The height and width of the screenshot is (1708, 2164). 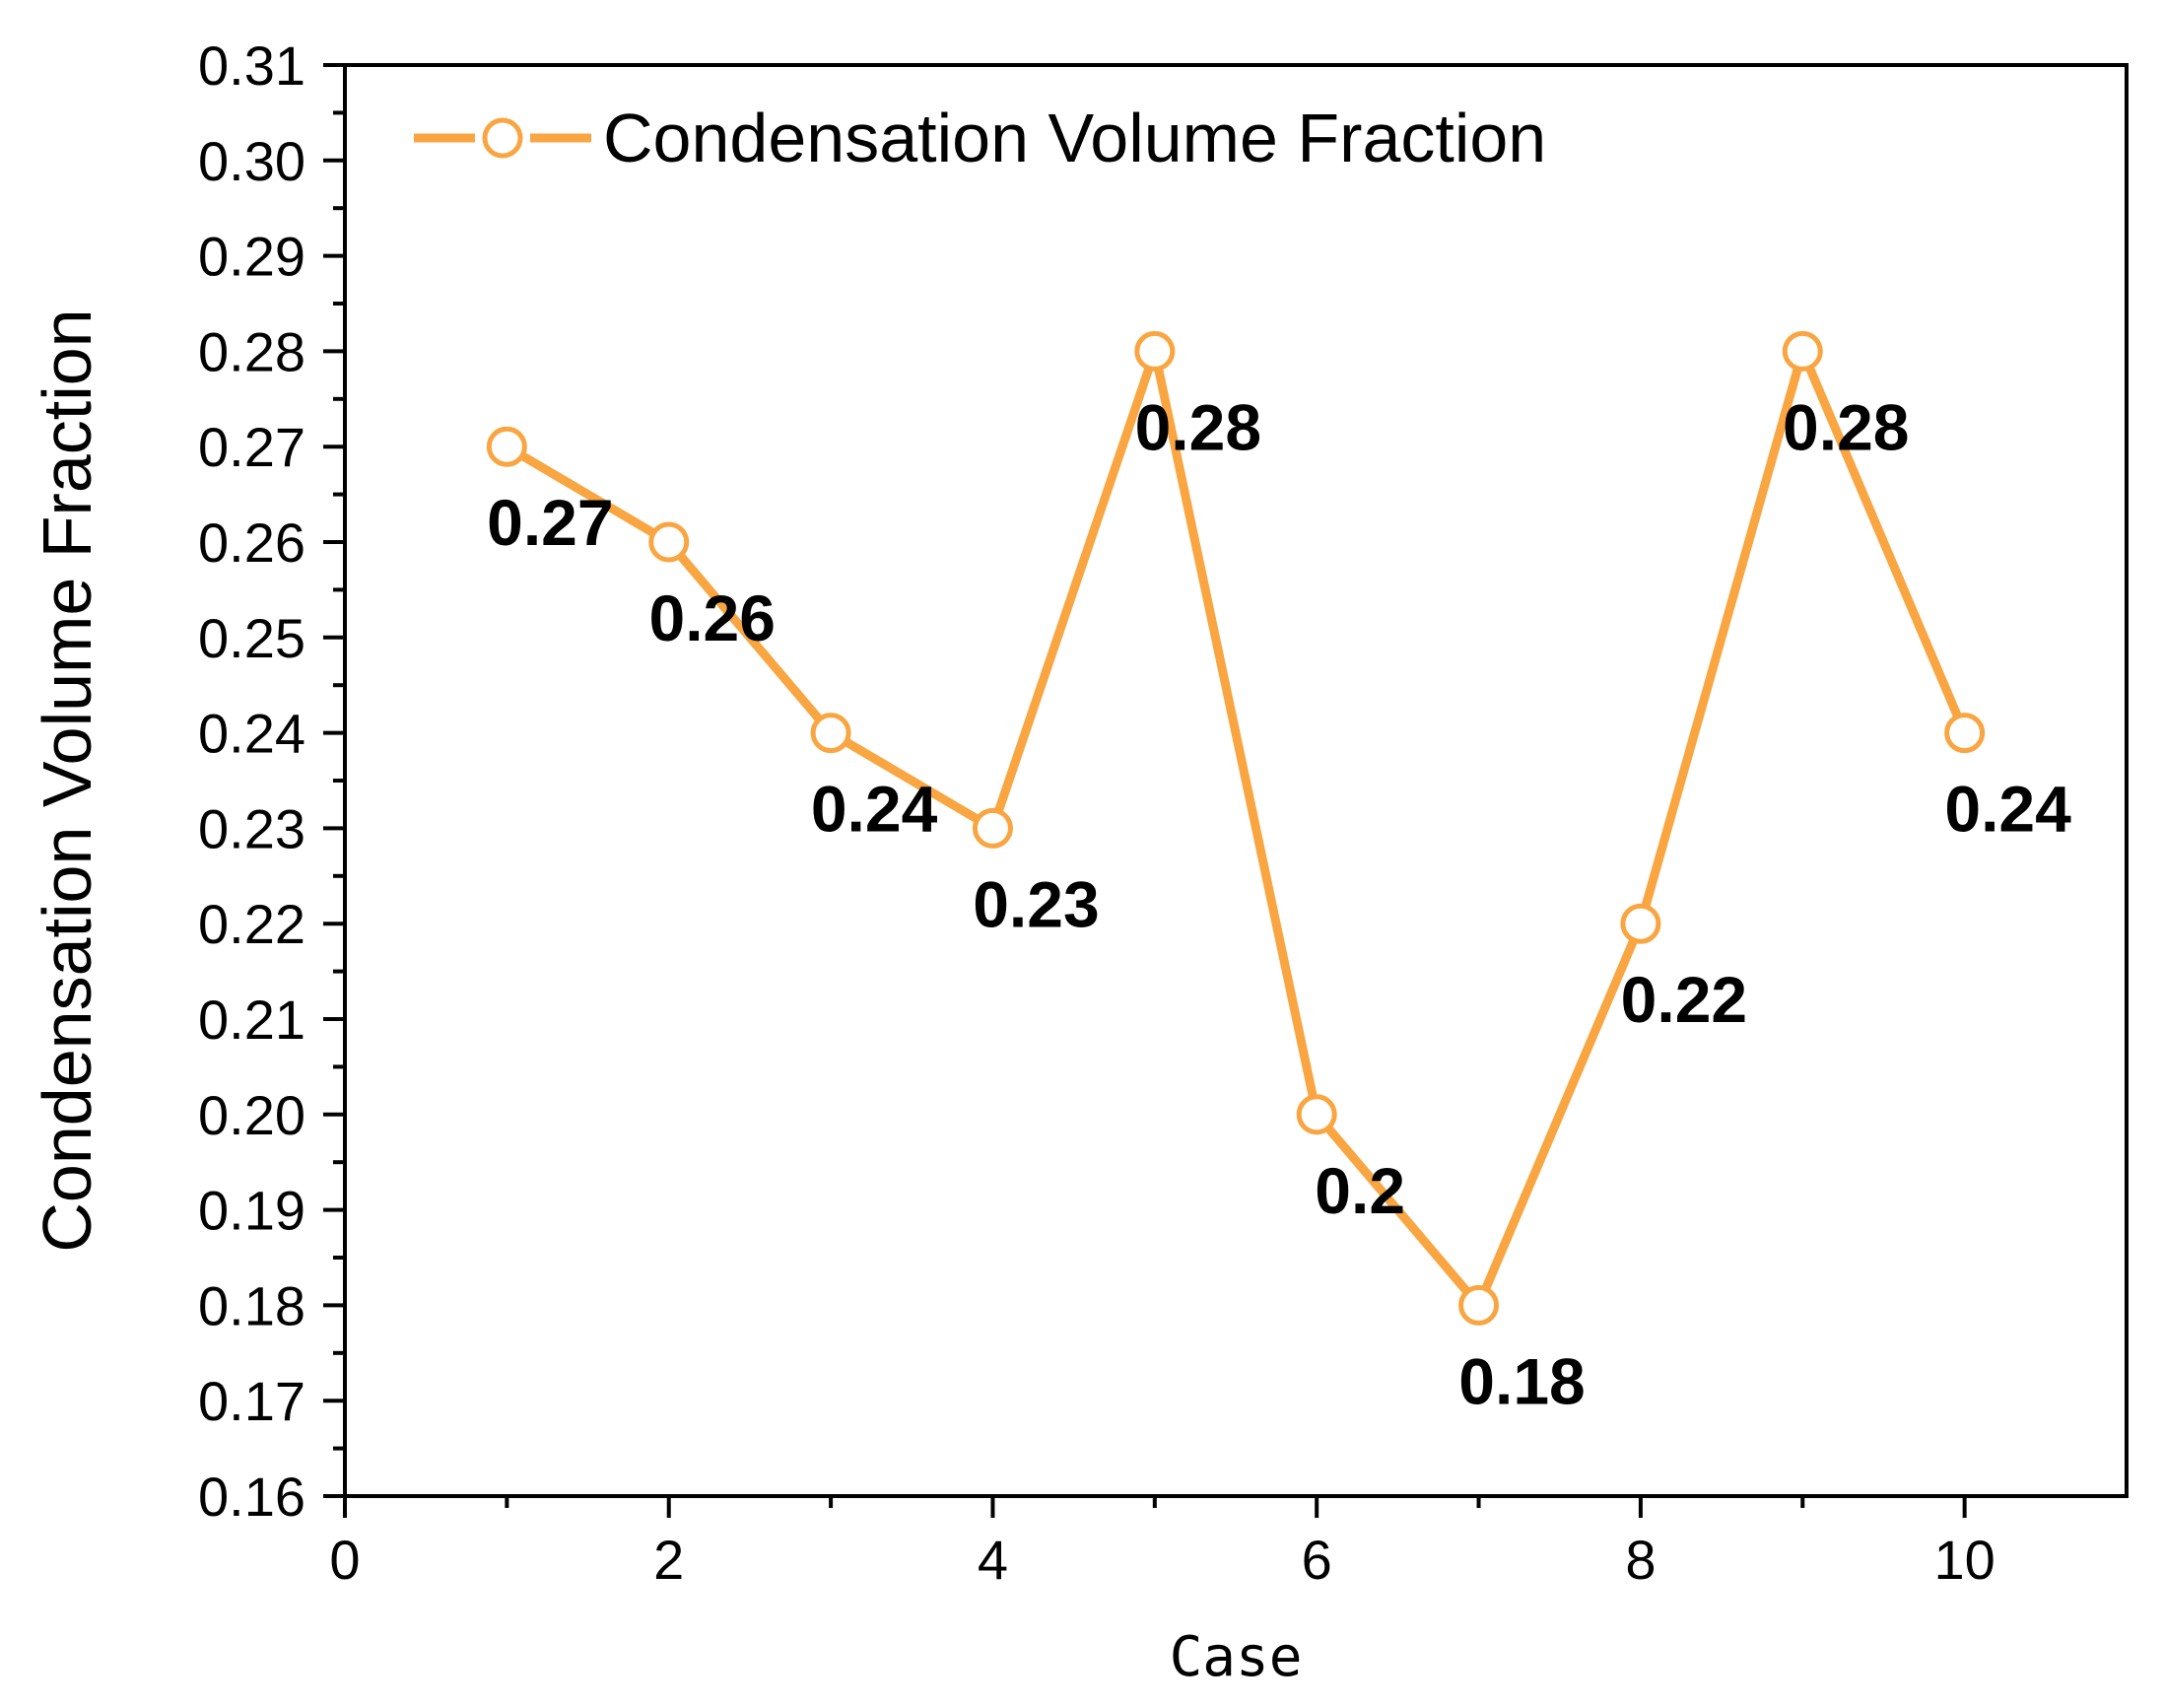 What do you see at coordinates (251, 924) in the screenshot?
I see `y-tick-label: 0.22` at bounding box center [251, 924].